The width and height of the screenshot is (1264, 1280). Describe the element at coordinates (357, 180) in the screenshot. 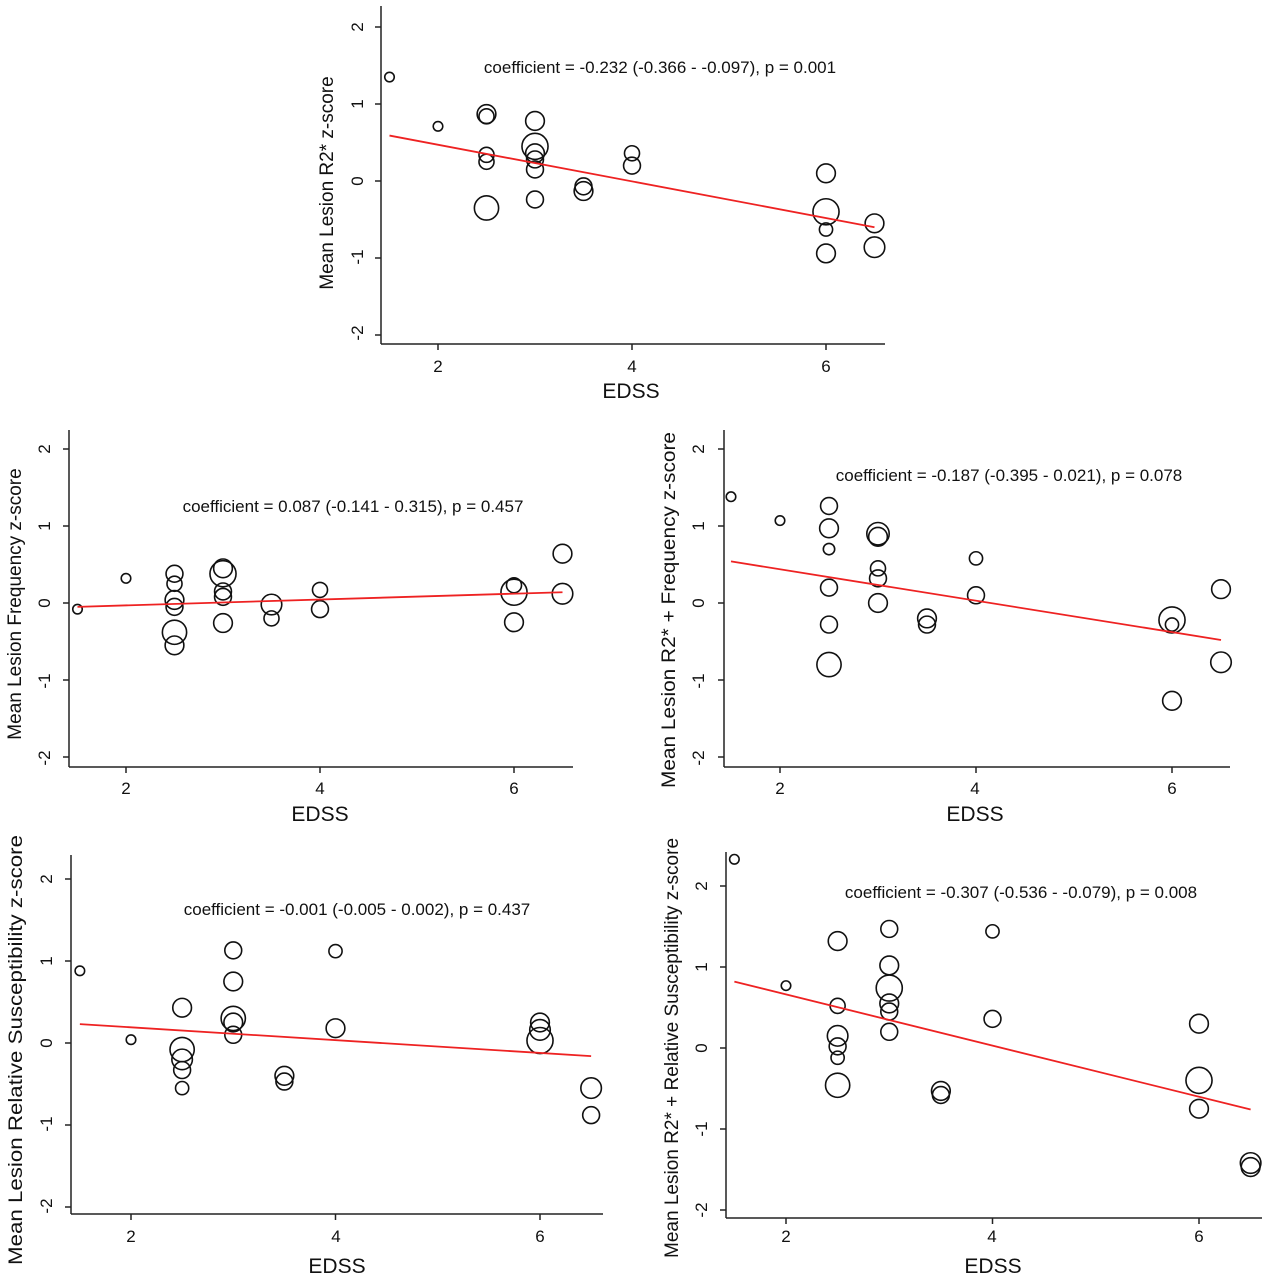

I see `panel-r2star-ytick-0: 0` at that location.